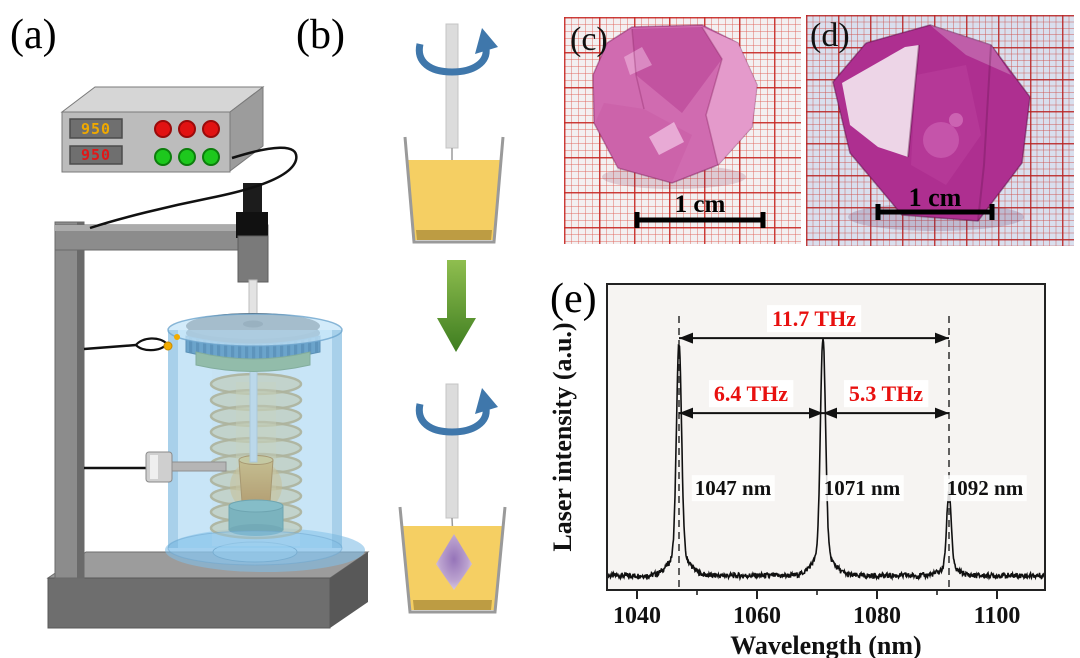 The width and height of the screenshot is (1080, 658). What do you see at coordinates (187, 129) in the screenshot?
I see `indicator-lamps-red` at bounding box center [187, 129].